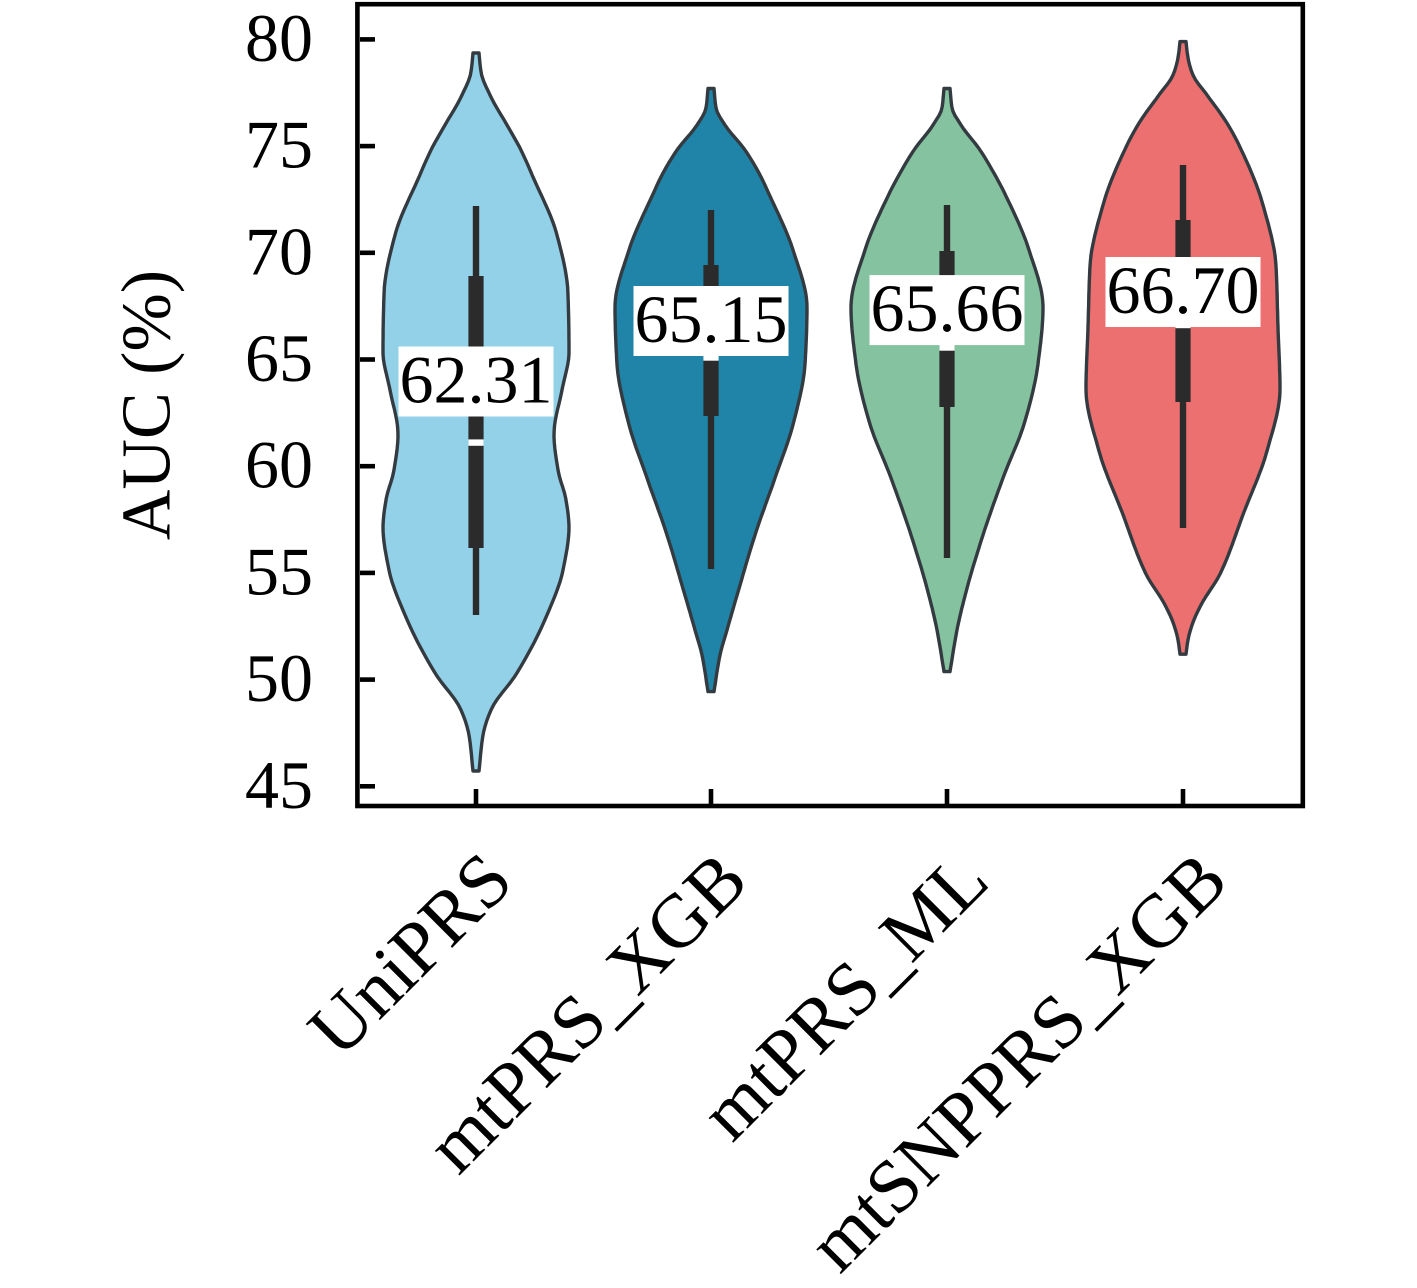 The height and width of the screenshot is (1288, 1417). I want to click on svg-text: 65, so click(279, 358).